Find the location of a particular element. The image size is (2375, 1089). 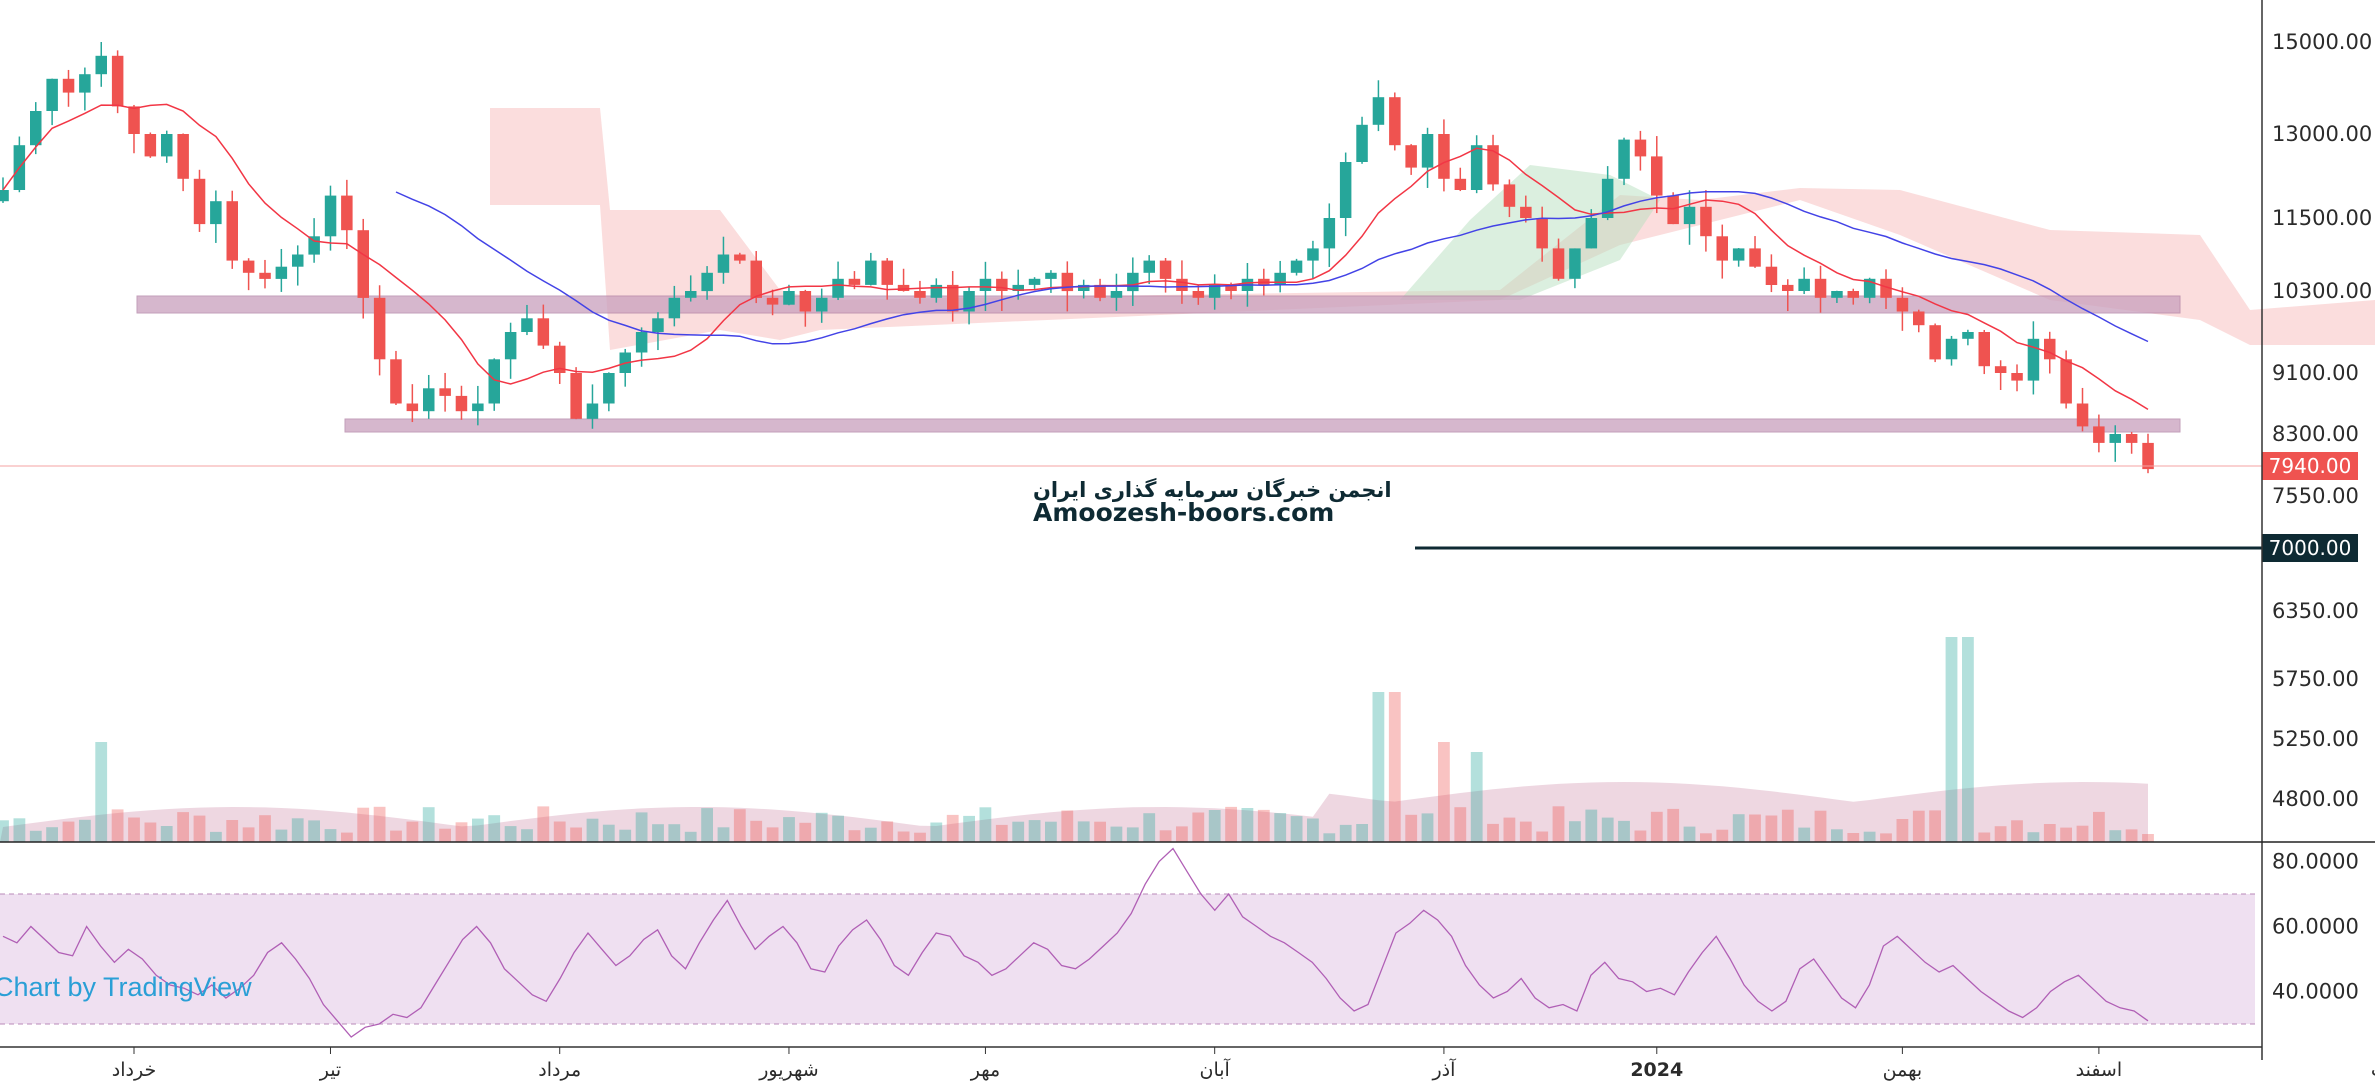

price-tick-label: 6350.00 is located at coordinates (2315, 611).